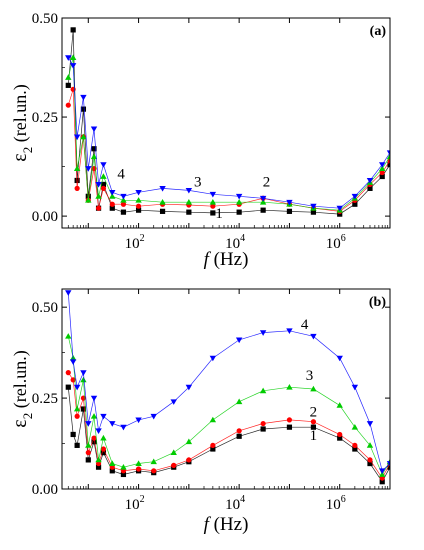 The width and height of the screenshot is (424, 550). I want to click on x-axis-title: f (Hz), so click(226, 524).